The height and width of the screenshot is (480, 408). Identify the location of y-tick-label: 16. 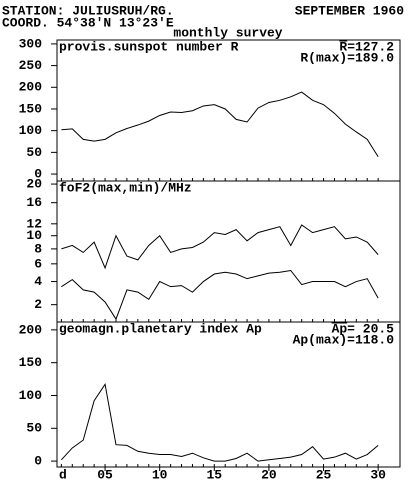
(34, 202).